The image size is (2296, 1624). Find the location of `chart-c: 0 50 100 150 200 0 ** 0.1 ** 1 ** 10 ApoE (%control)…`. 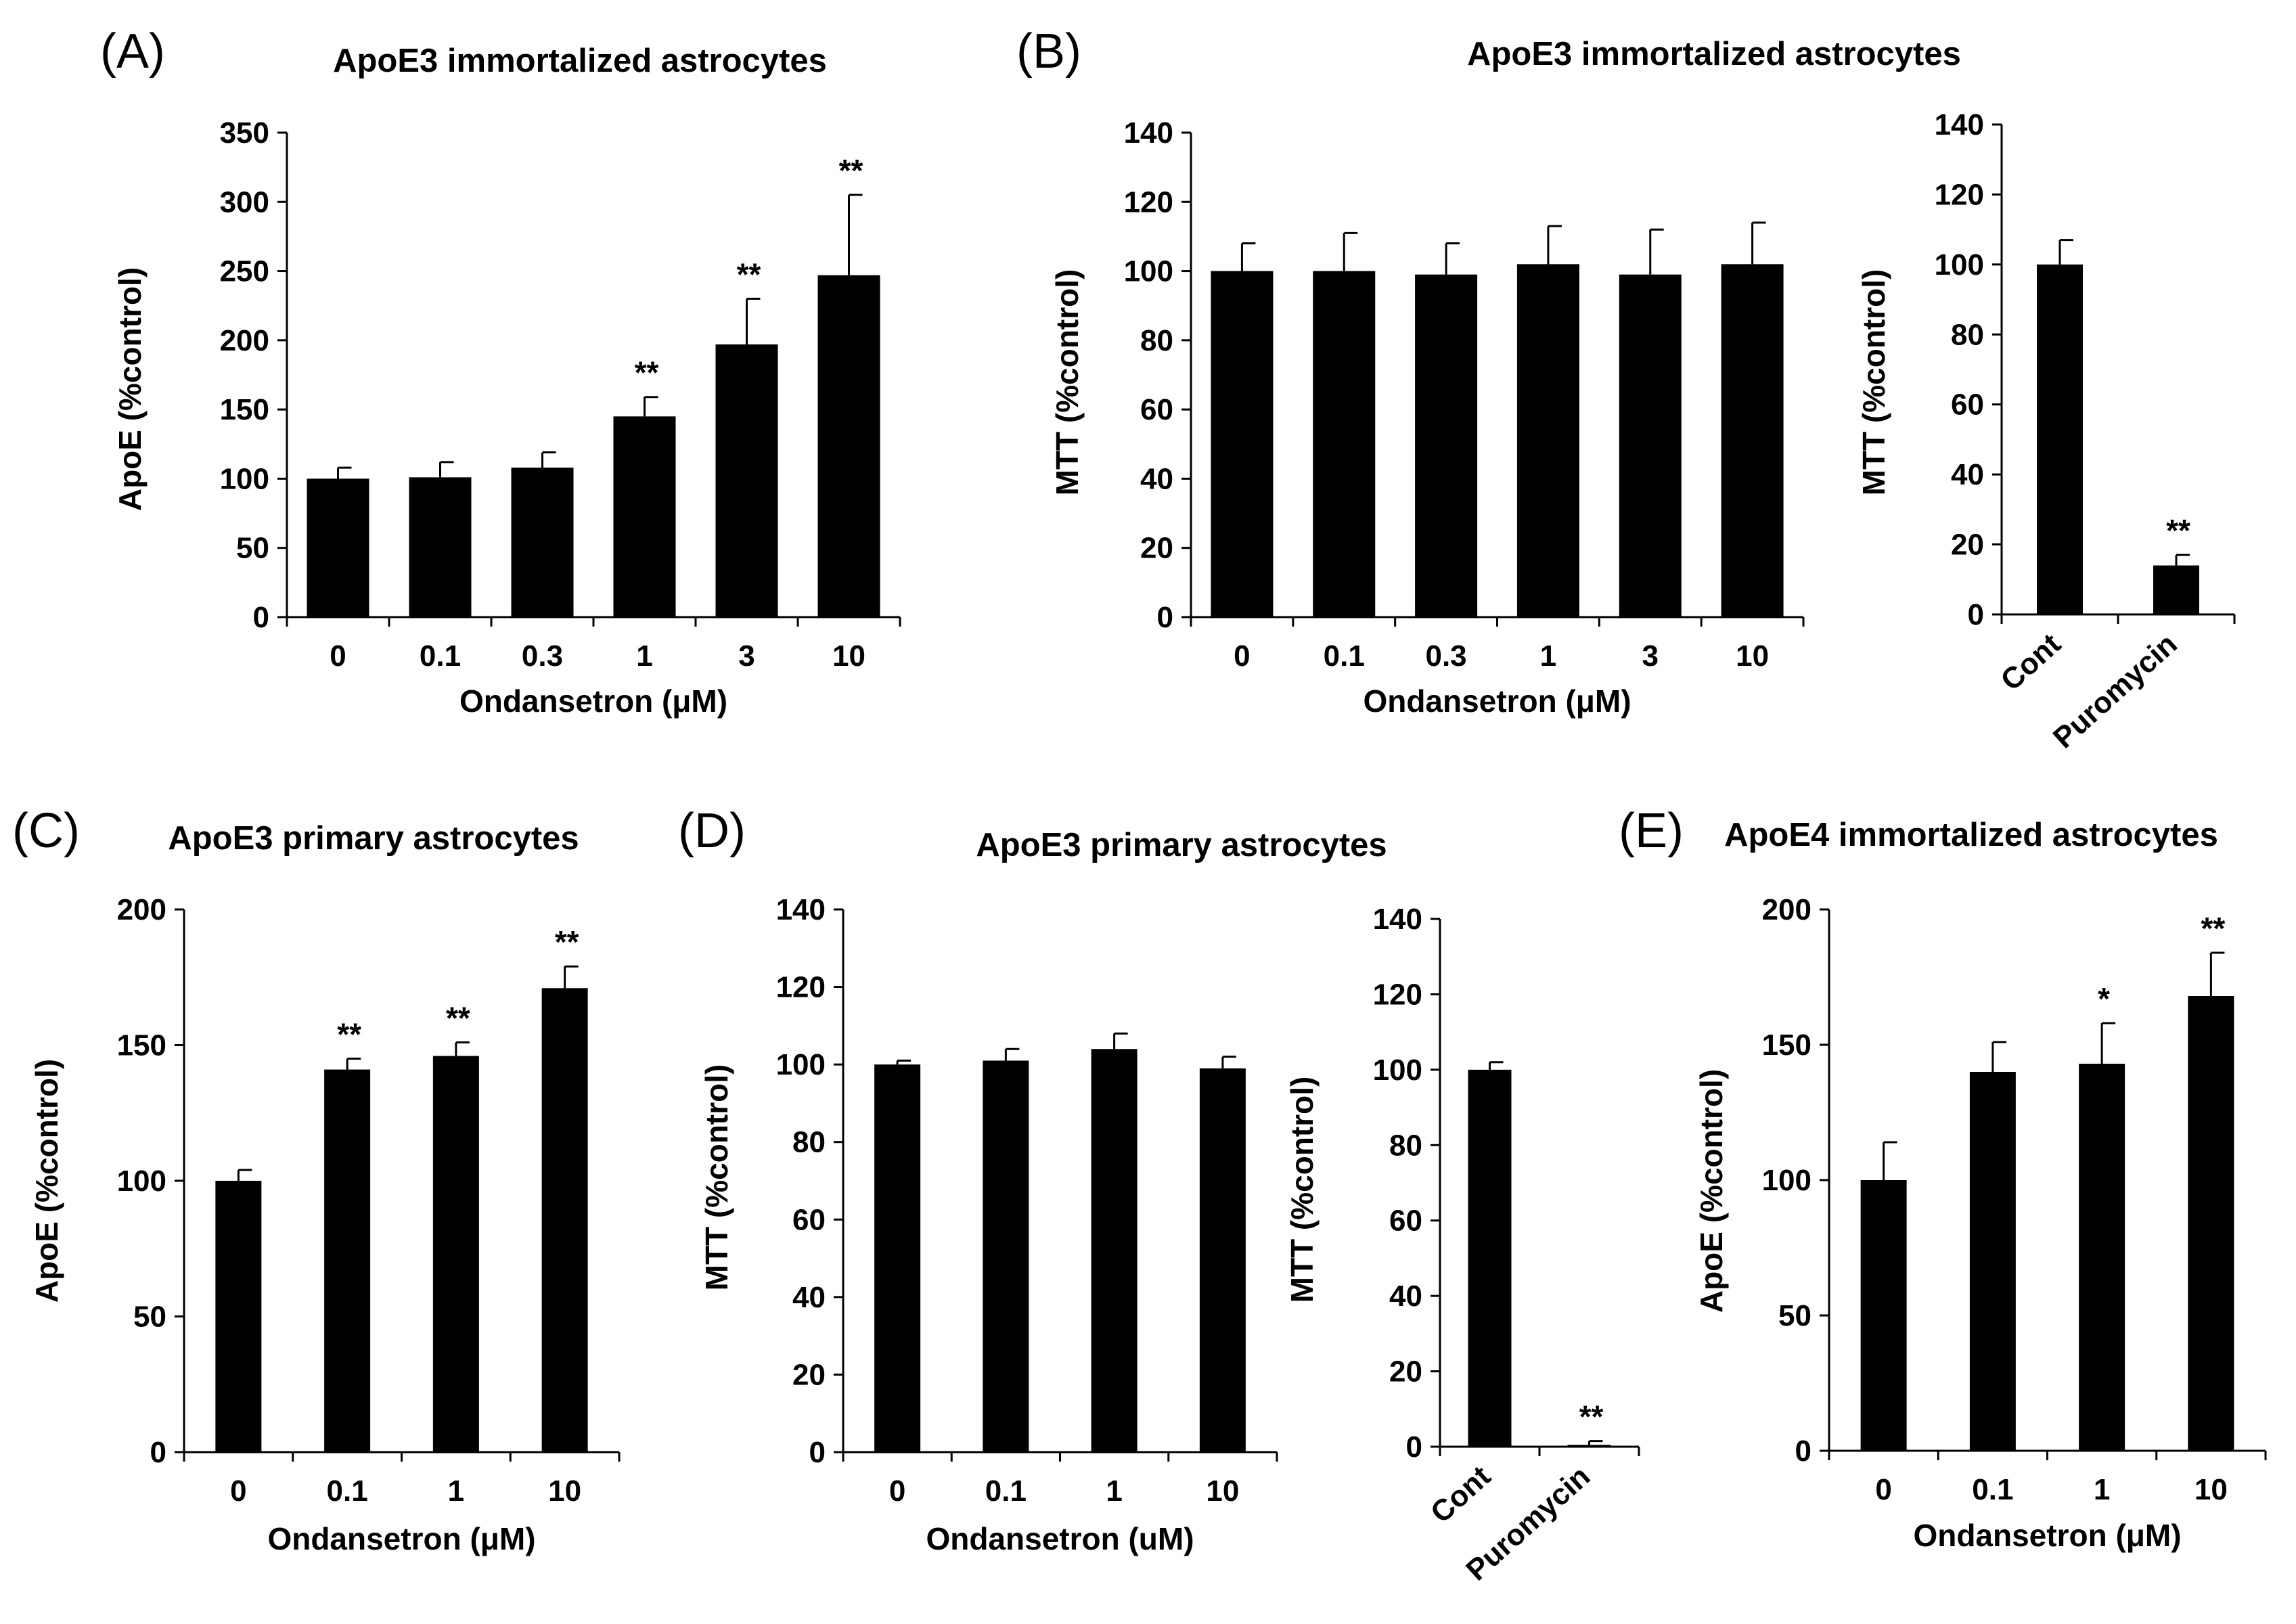

chart-c: 0 50 100 150 200 0 ** 0.1 ** 1 ** 10 ApoE (%control)… is located at coordinates (325, 1224).